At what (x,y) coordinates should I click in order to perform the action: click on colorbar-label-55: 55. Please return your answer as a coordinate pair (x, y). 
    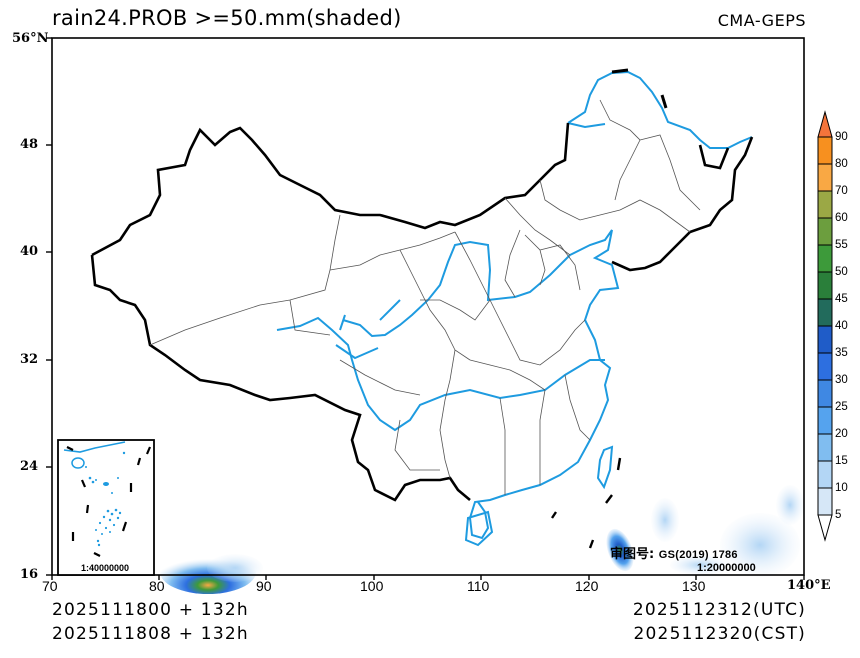
    Looking at the image, I should click on (841, 245).